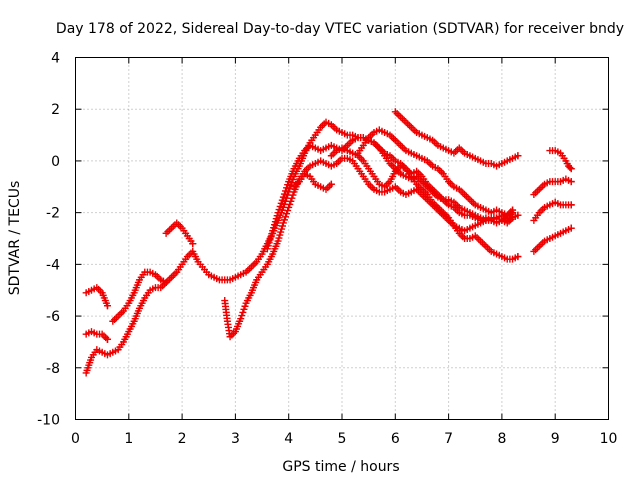  What do you see at coordinates (342, 439) in the screenshot?
I see `x-tick-label: 5` at bounding box center [342, 439].